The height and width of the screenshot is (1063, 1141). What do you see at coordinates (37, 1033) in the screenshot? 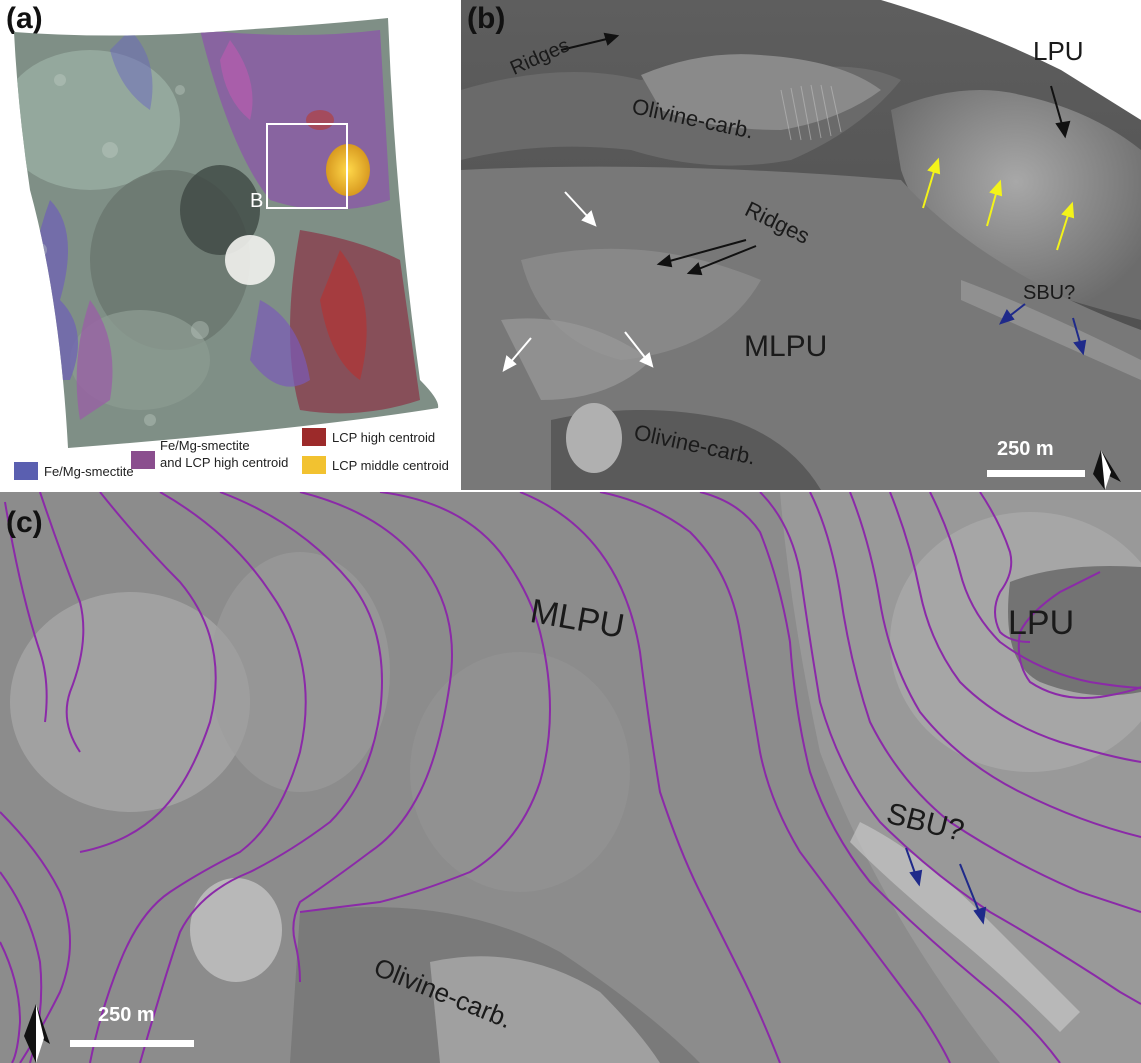
I see `north-arrow-c` at bounding box center [37, 1033].